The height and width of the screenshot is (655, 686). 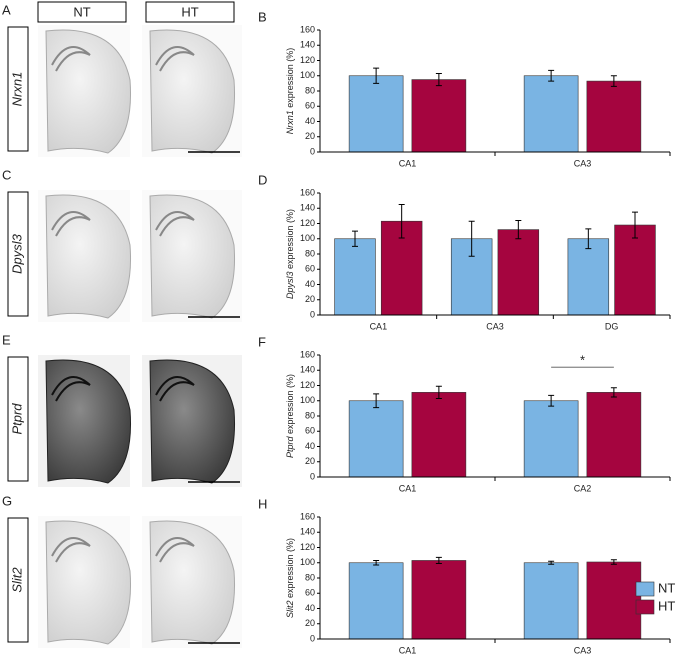 What do you see at coordinates (262, 16) in the screenshot?
I see `panel-letter: B` at bounding box center [262, 16].